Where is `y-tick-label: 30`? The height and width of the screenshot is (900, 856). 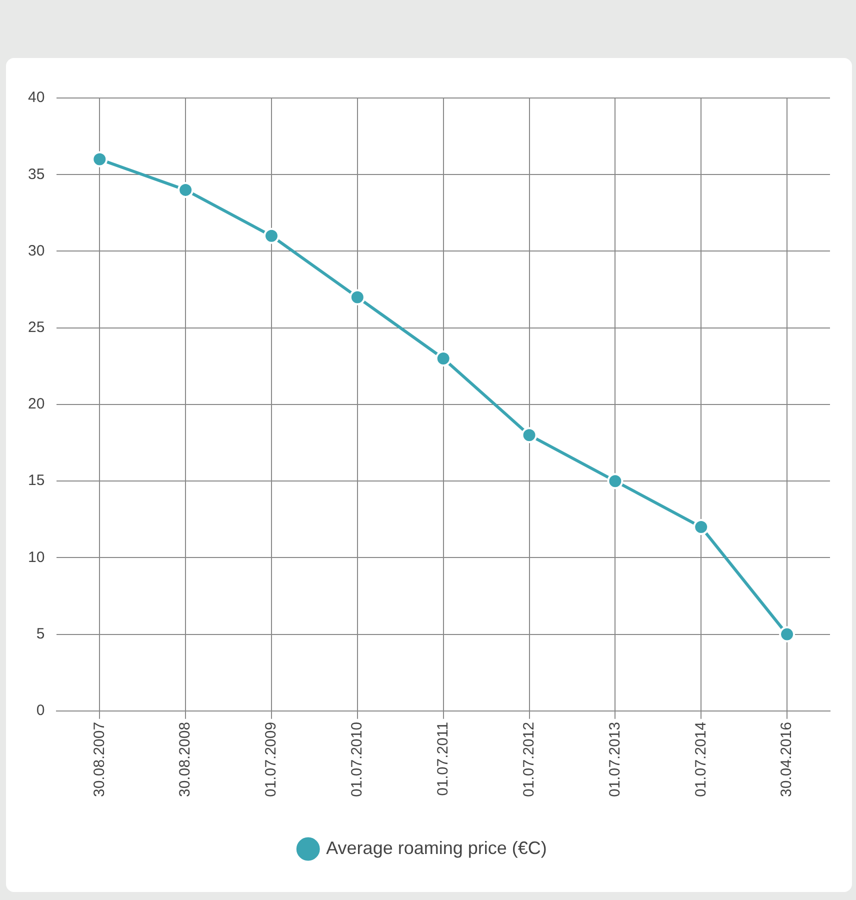 y-tick-label: 30 is located at coordinates (36, 251).